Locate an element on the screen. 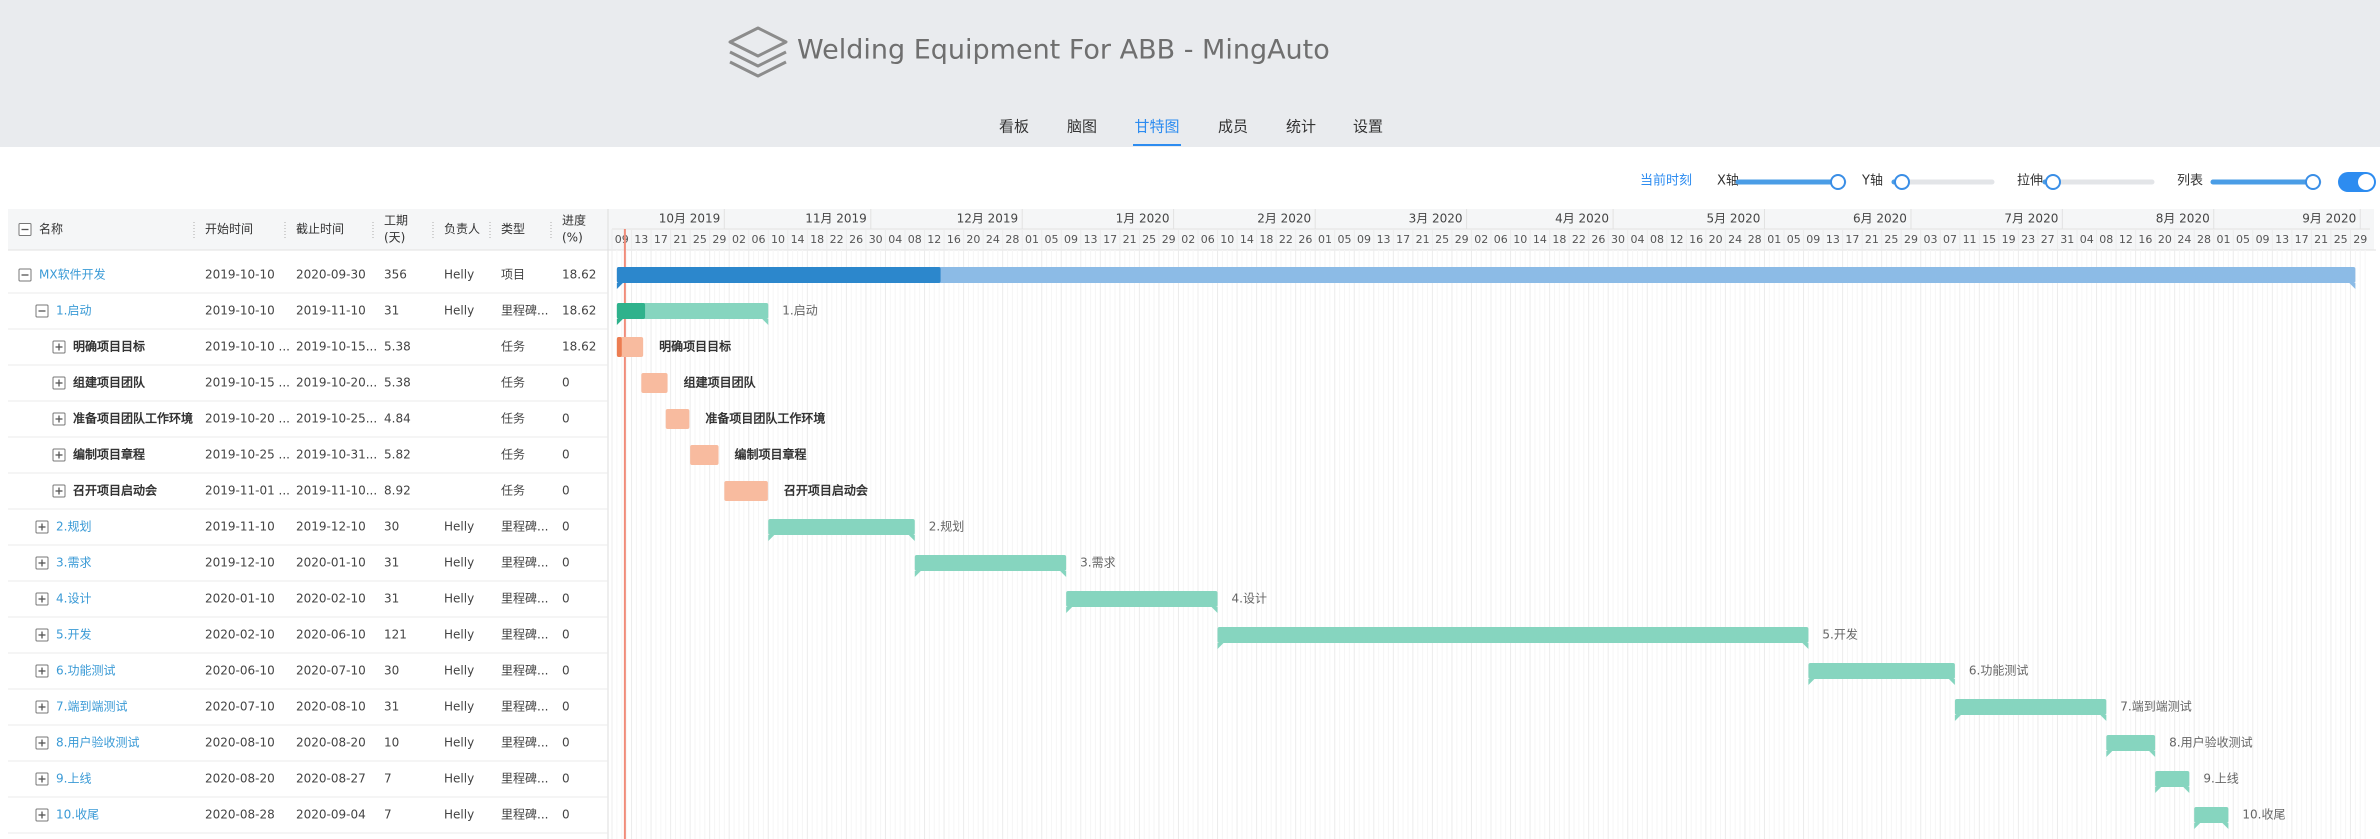 The width and height of the screenshot is (2380, 839). now-button: 当前时刻 is located at coordinates (1666, 181).